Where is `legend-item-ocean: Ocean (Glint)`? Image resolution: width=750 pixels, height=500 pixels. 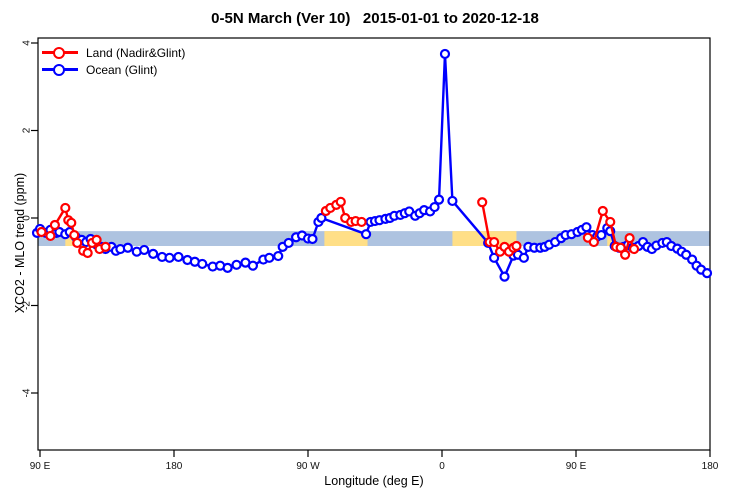 legend-item-ocean: Ocean (Glint) is located at coordinates (113, 69).